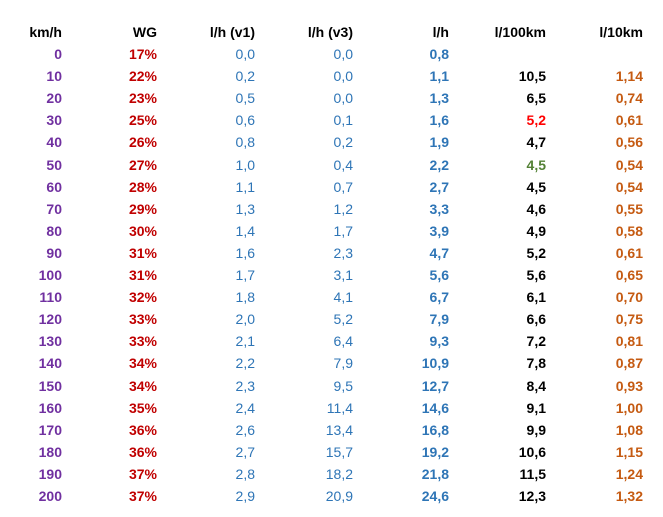 This screenshot has width=663, height=517. Describe the element at coordinates (331, 231) in the screenshot. I see `table-row: 80 30% 1,4 1,7 3,9 4,9 0,58` at that location.